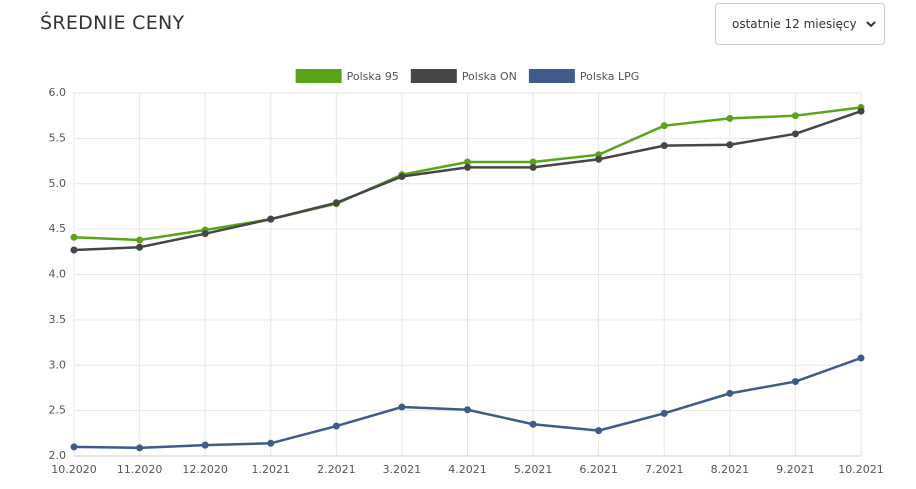 The width and height of the screenshot is (916, 489). I want to click on x-tick-label: 12.2020, so click(205, 469).